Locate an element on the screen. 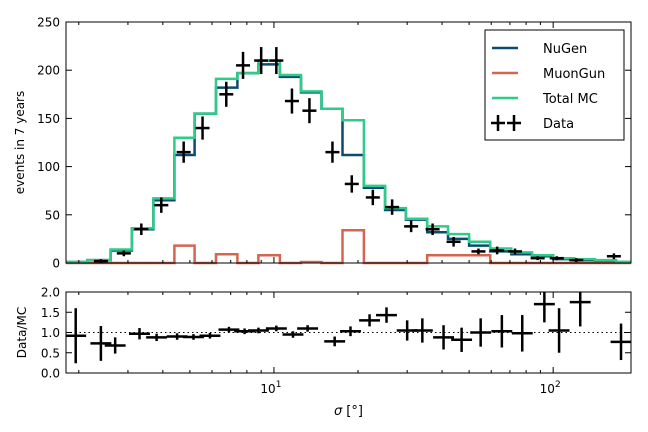 The height and width of the screenshot is (432, 648). x-tick-labels: 10¹ 10² is located at coordinates (410, 388).